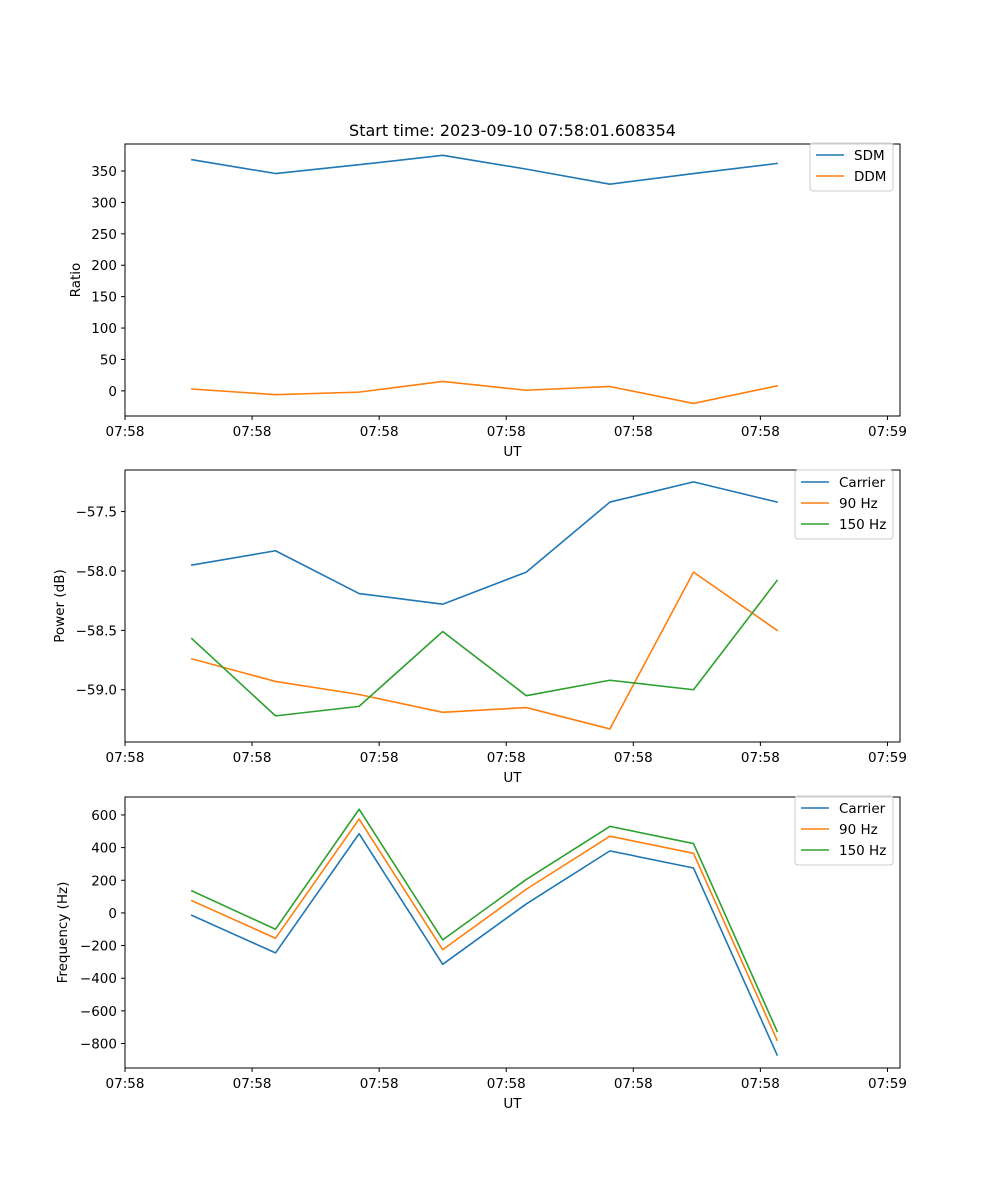 This screenshot has width=1000, height=1200. I want to click on y-axis-label: Frequency (Hz), so click(63, 933).